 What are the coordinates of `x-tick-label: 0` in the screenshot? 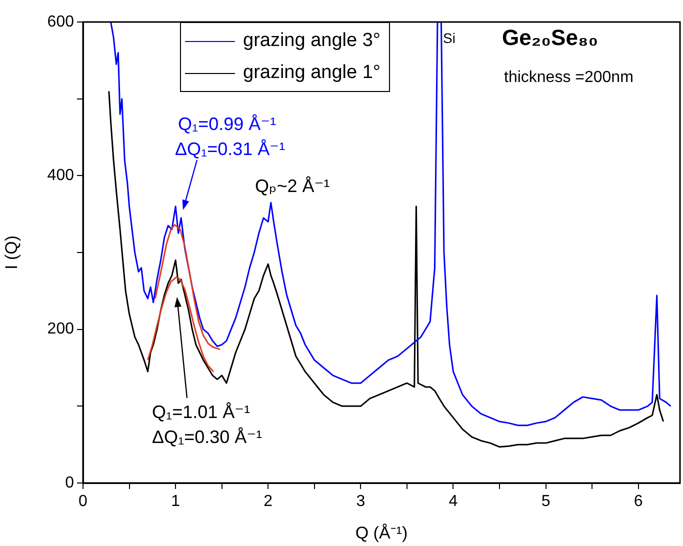 It's located at (83, 501).